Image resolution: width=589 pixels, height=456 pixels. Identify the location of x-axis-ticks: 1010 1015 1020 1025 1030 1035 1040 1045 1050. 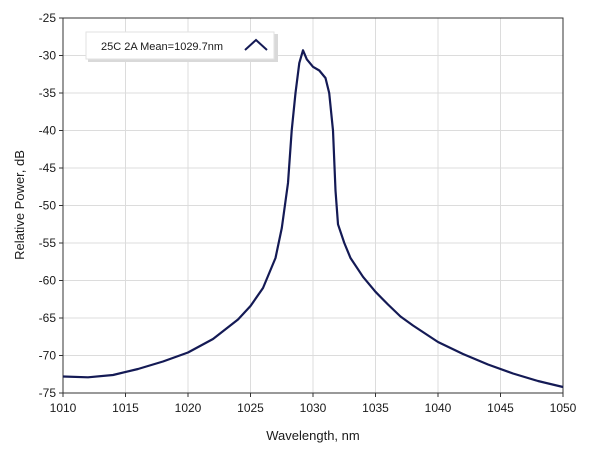
(313, 404).